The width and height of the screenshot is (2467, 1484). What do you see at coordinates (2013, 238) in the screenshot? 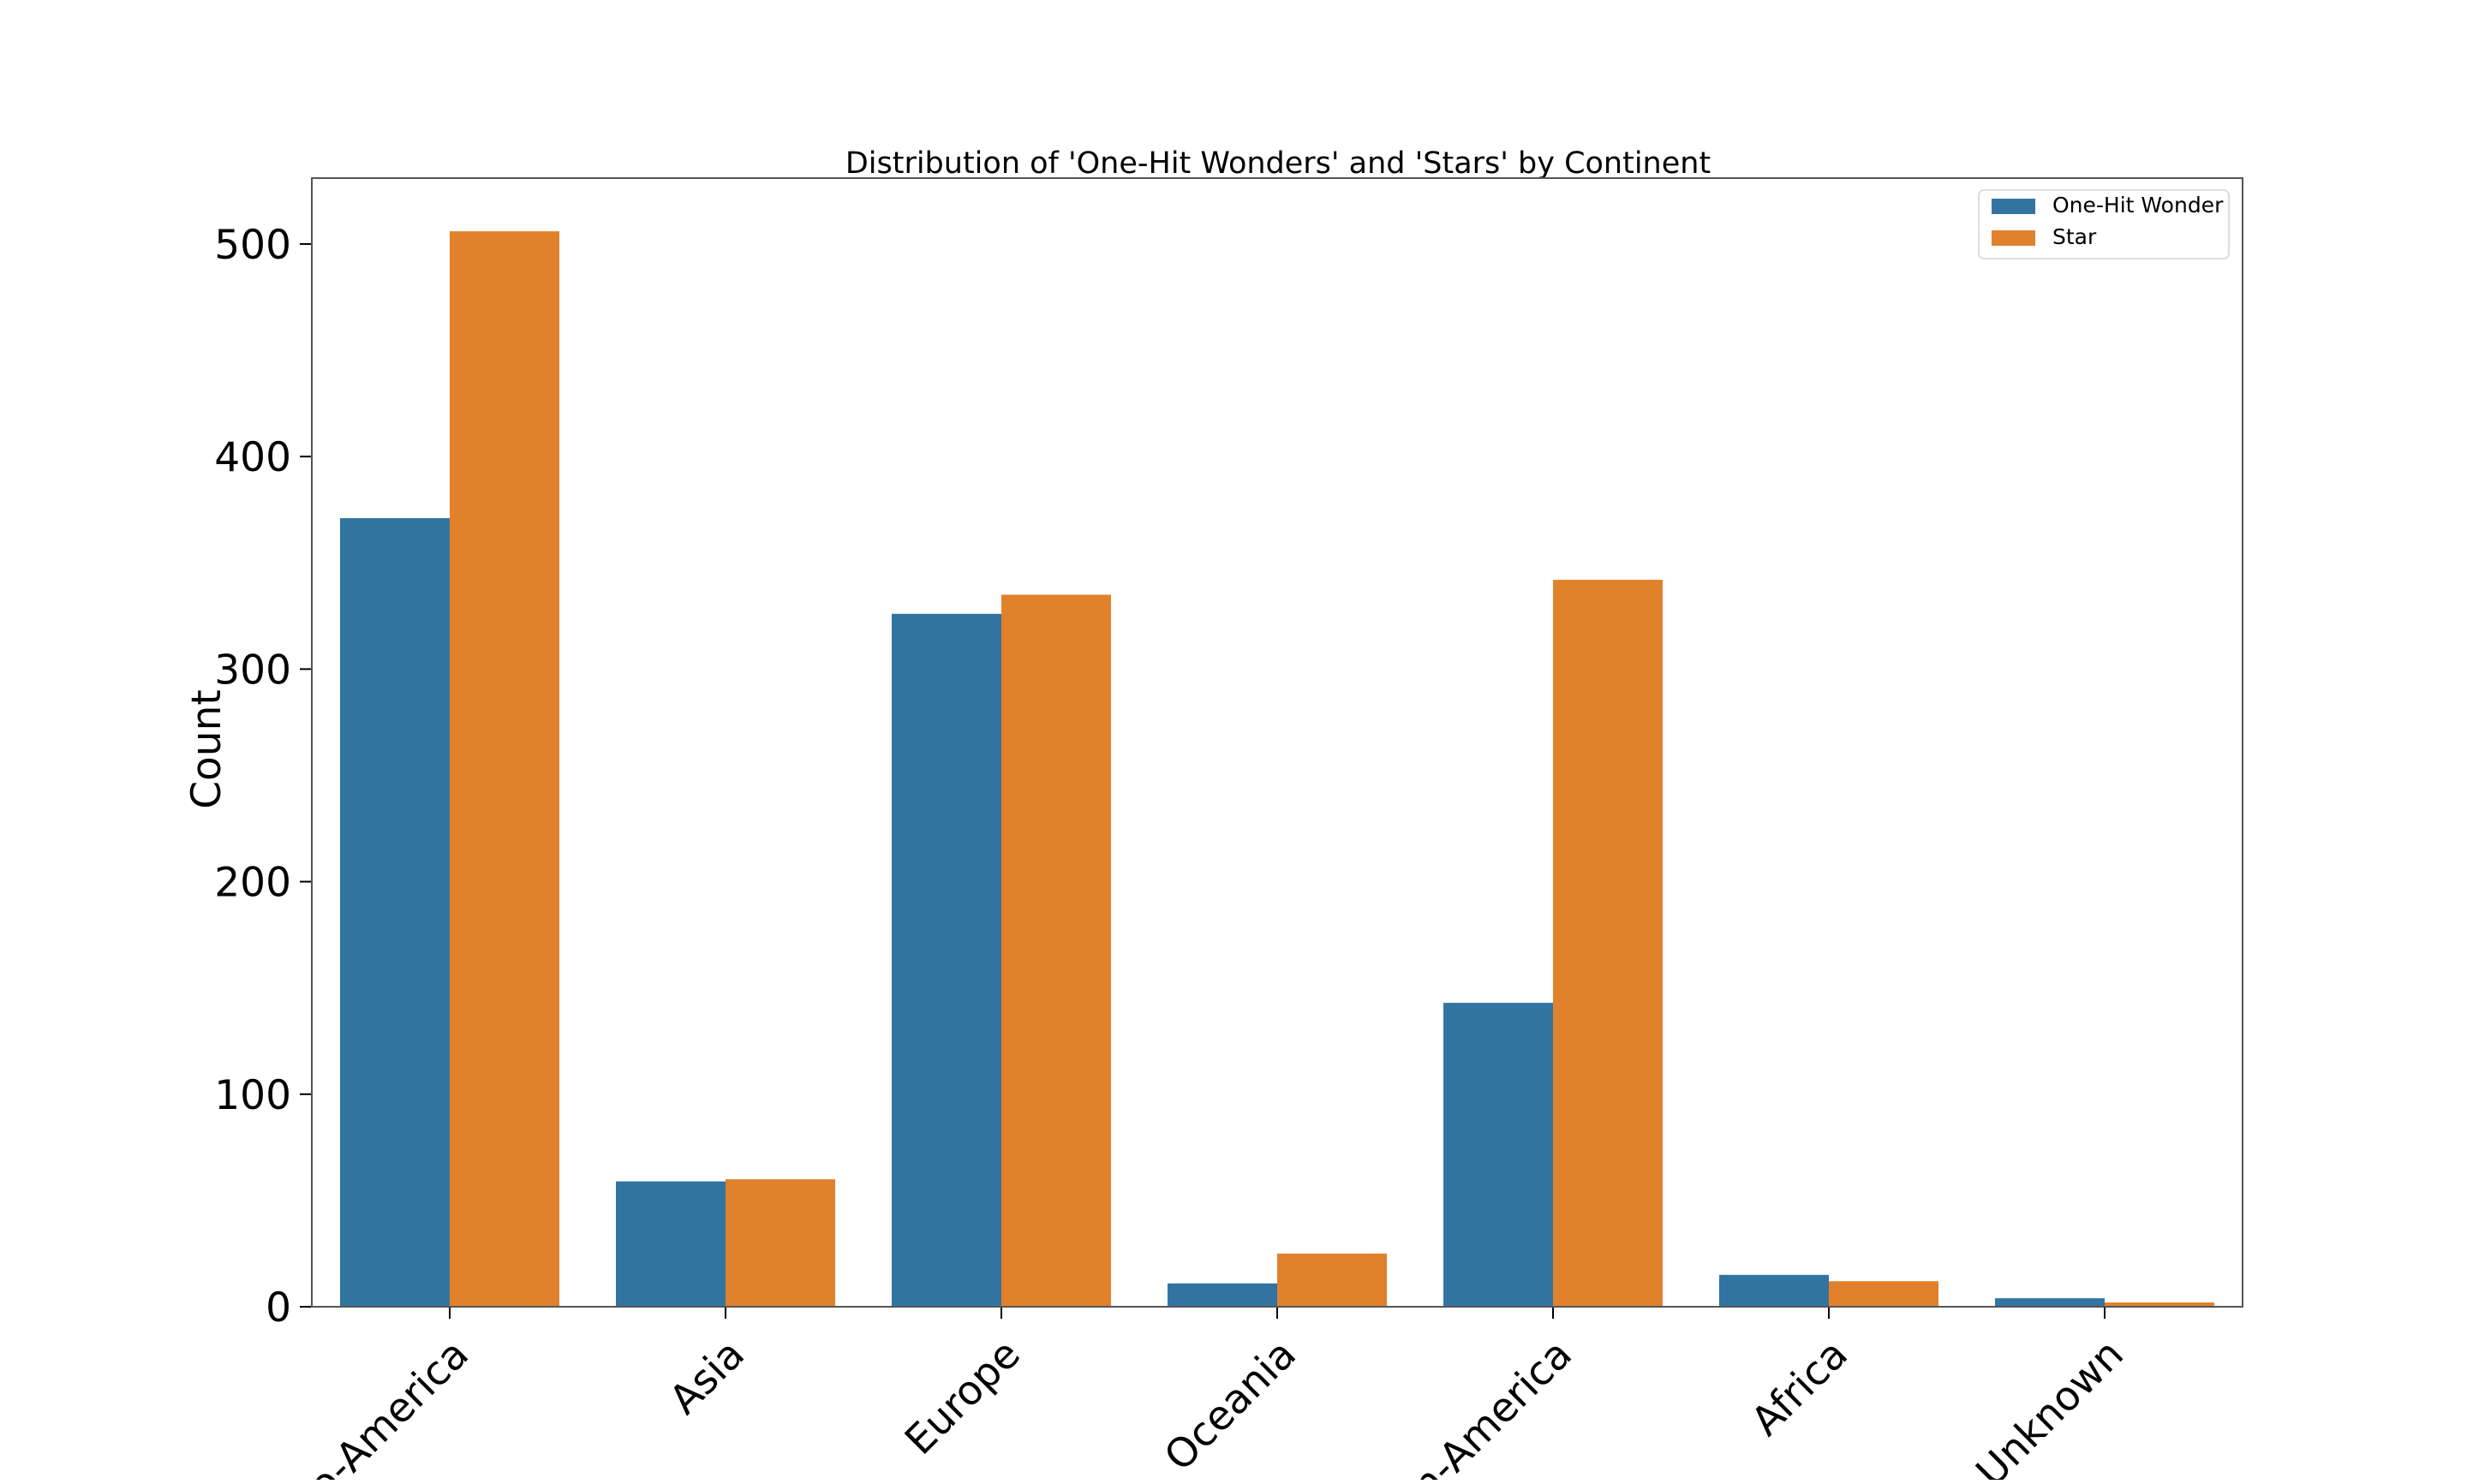
I see `legend-swatch-star` at bounding box center [2013, 238].